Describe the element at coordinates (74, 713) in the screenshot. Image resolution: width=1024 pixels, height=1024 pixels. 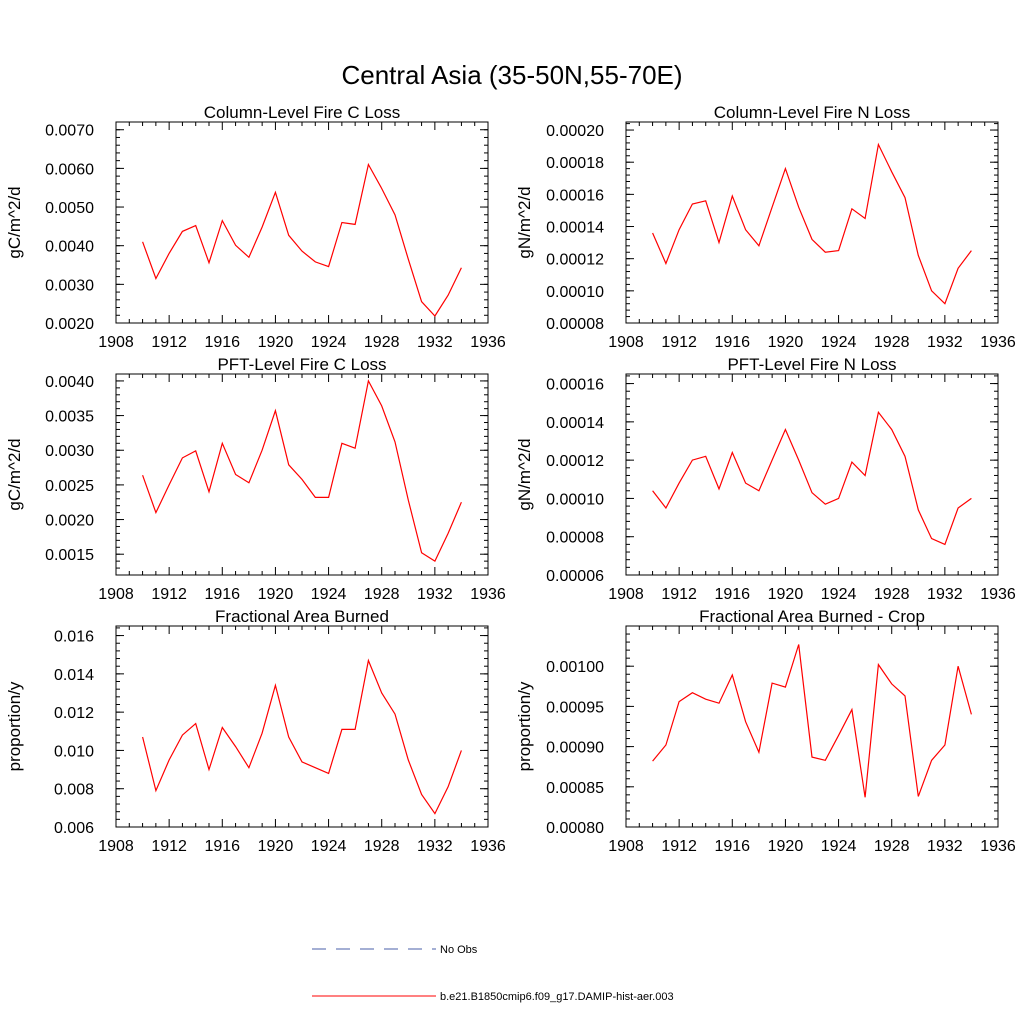
I see `y-tick-label: 0.012` at that location.